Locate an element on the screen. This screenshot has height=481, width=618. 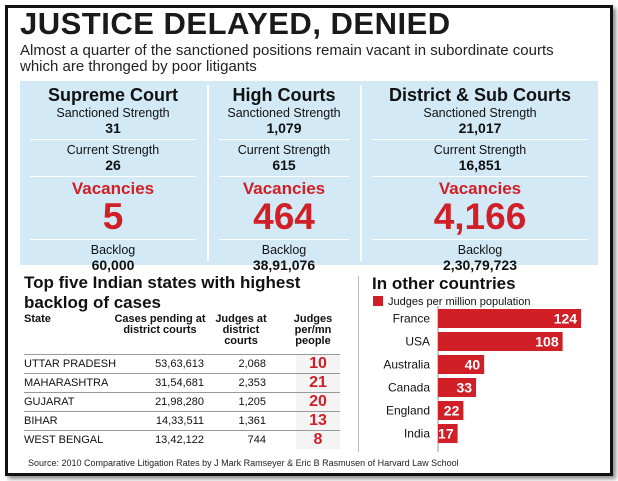
court-name: High Courts is located at coordinates (284, 95).